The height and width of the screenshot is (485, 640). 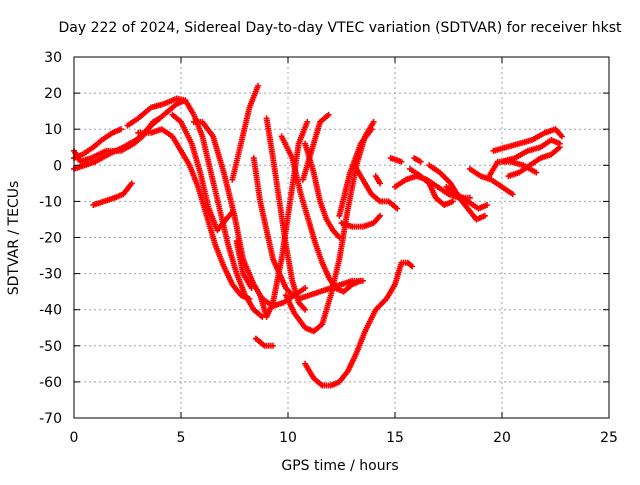 I want to click on series-arc31, so click(x=527, y=140).